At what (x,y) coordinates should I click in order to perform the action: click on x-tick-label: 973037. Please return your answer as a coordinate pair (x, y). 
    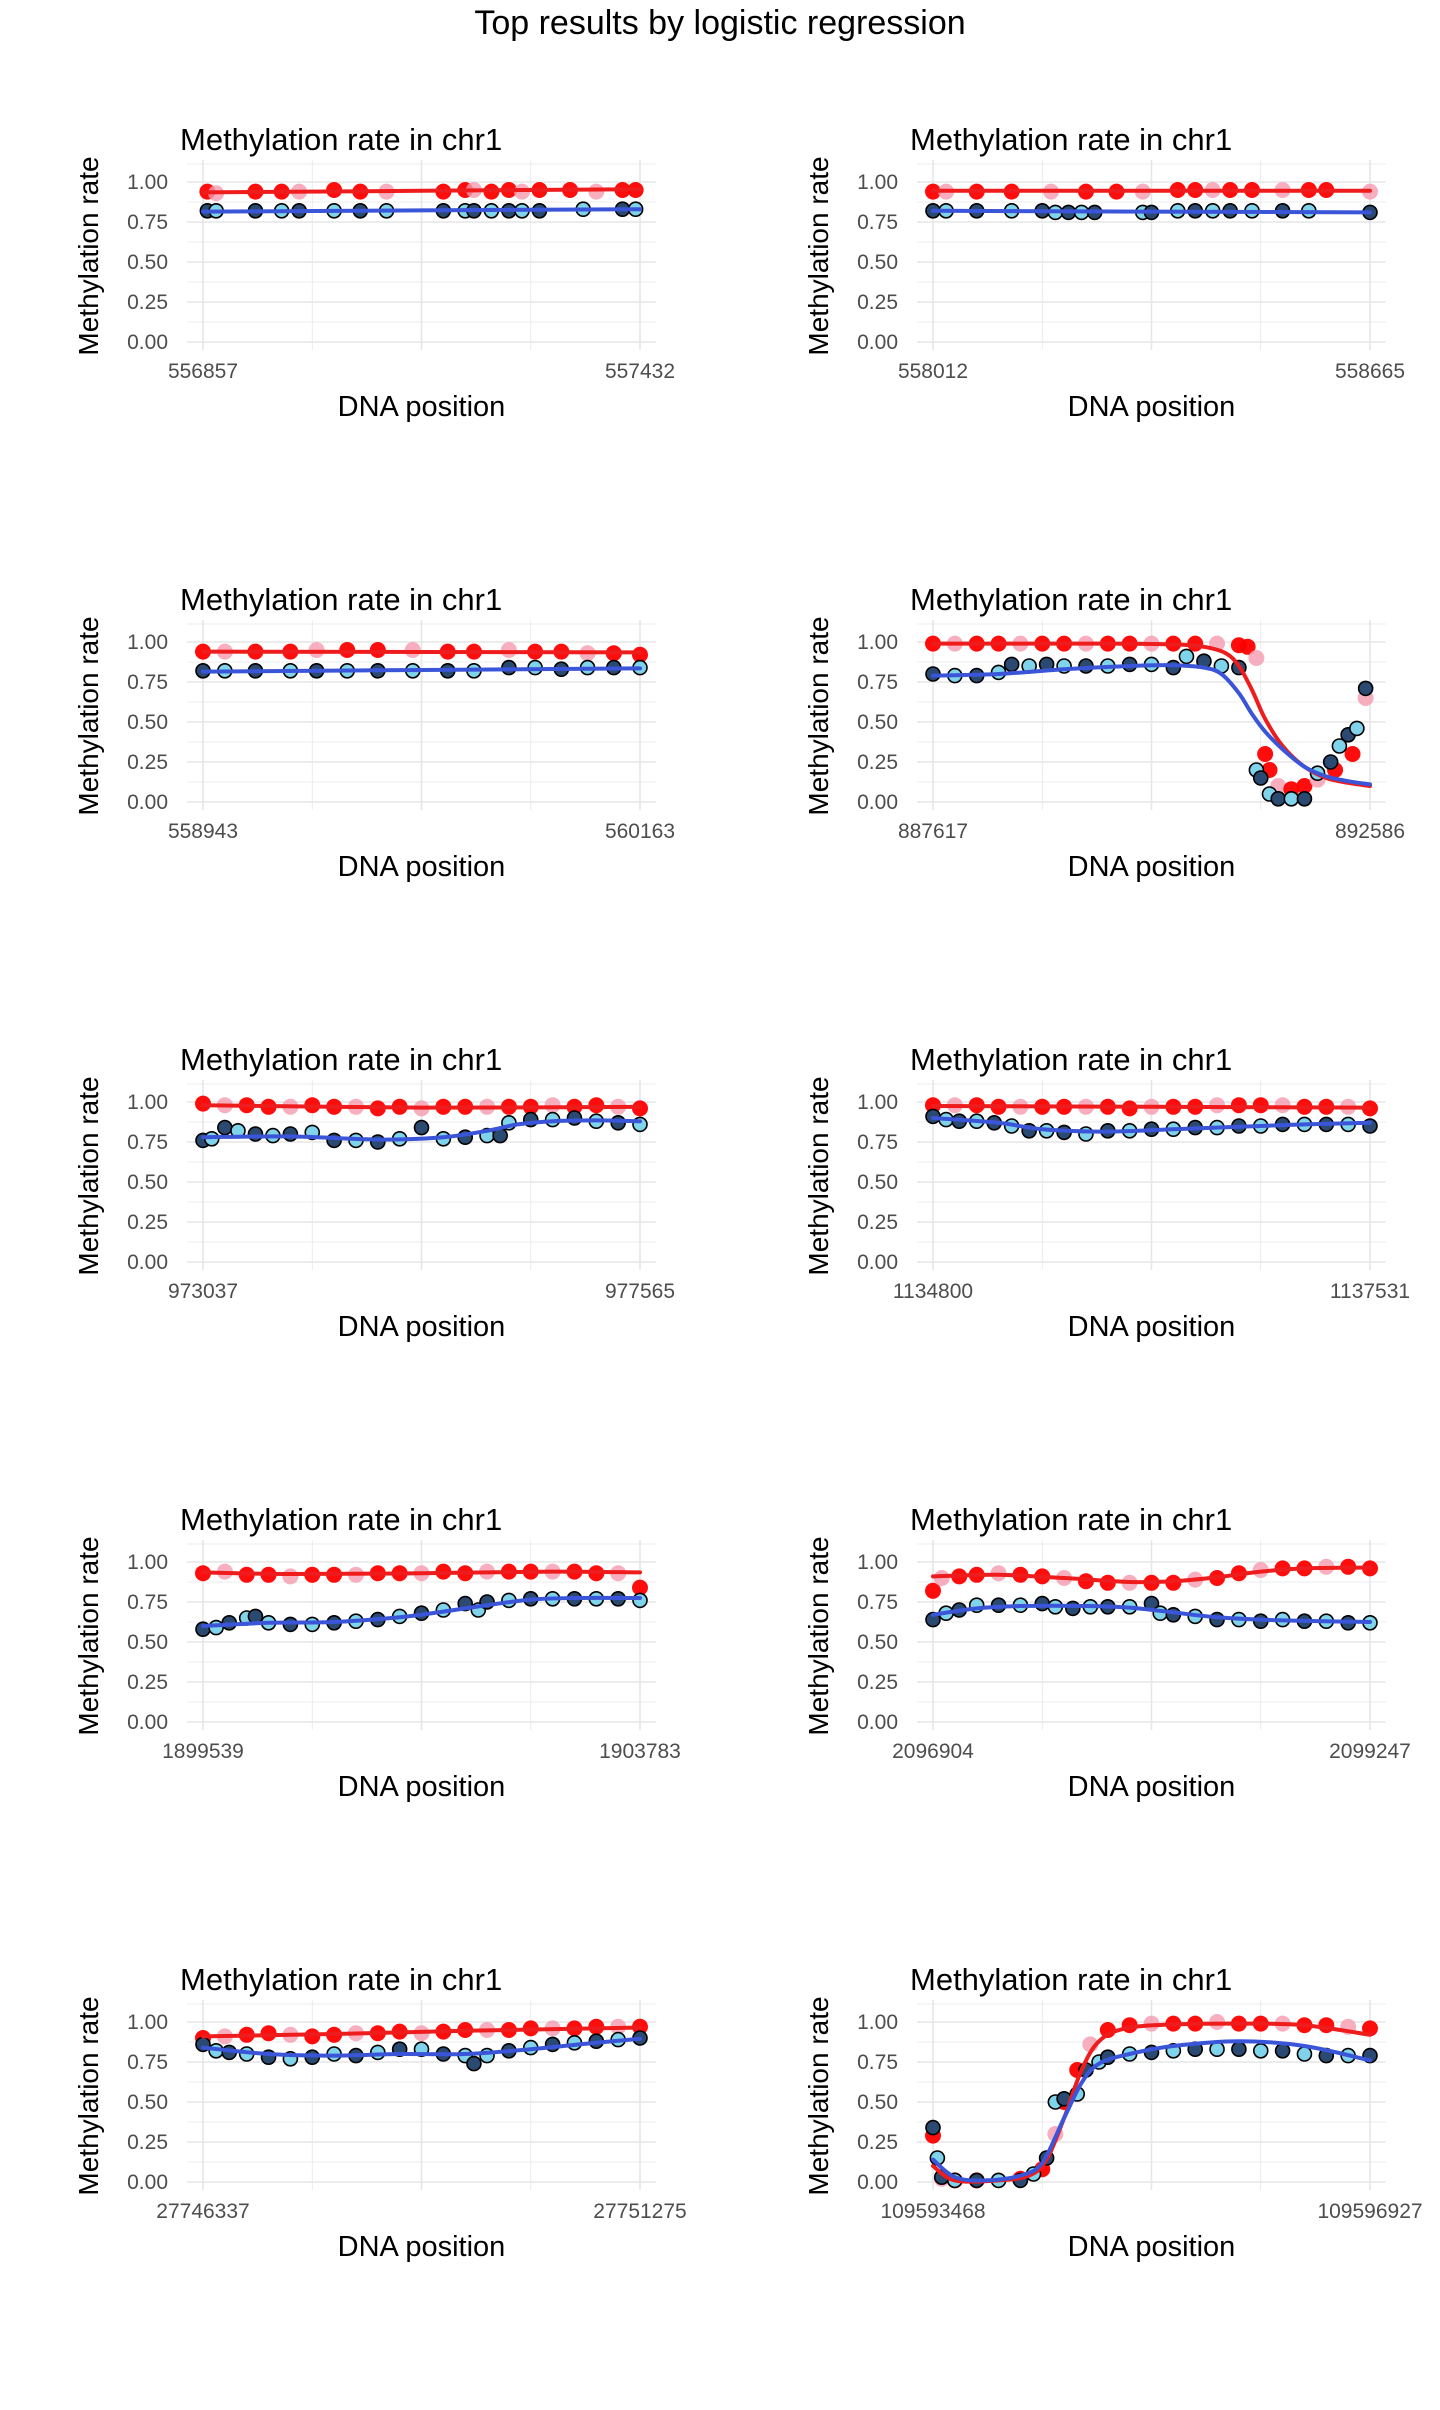
    Looking at the image, I should click on (203, 1291).